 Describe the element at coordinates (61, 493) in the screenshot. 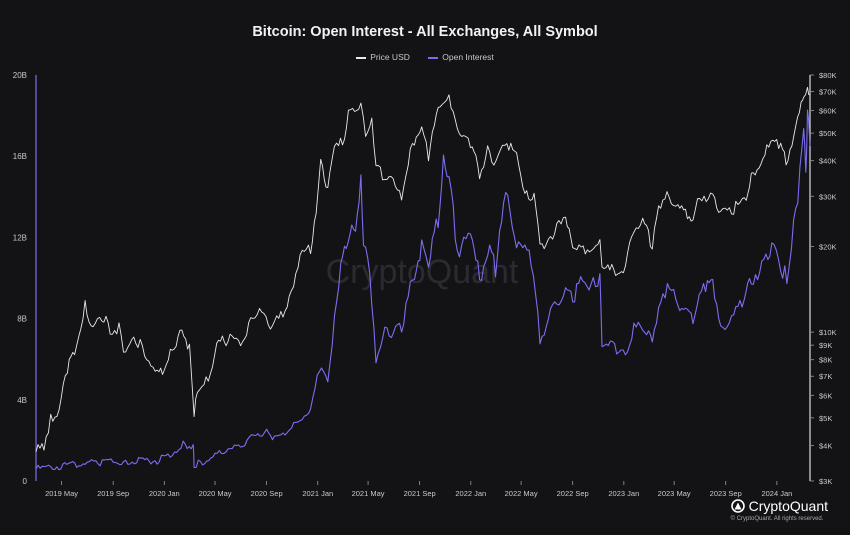

I see `x-tick-label: 2019 May` at that location.